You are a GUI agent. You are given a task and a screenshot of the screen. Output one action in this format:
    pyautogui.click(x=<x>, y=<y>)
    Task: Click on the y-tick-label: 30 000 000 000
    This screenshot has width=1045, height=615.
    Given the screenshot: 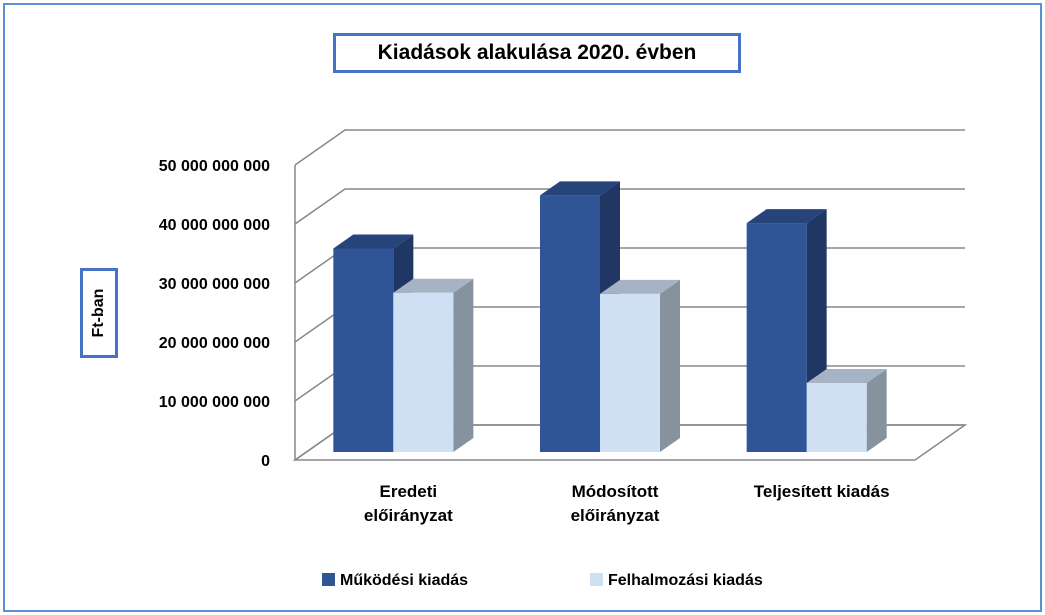 What is the action you would take?
    pyautogui.click(x=214, y=284)
    